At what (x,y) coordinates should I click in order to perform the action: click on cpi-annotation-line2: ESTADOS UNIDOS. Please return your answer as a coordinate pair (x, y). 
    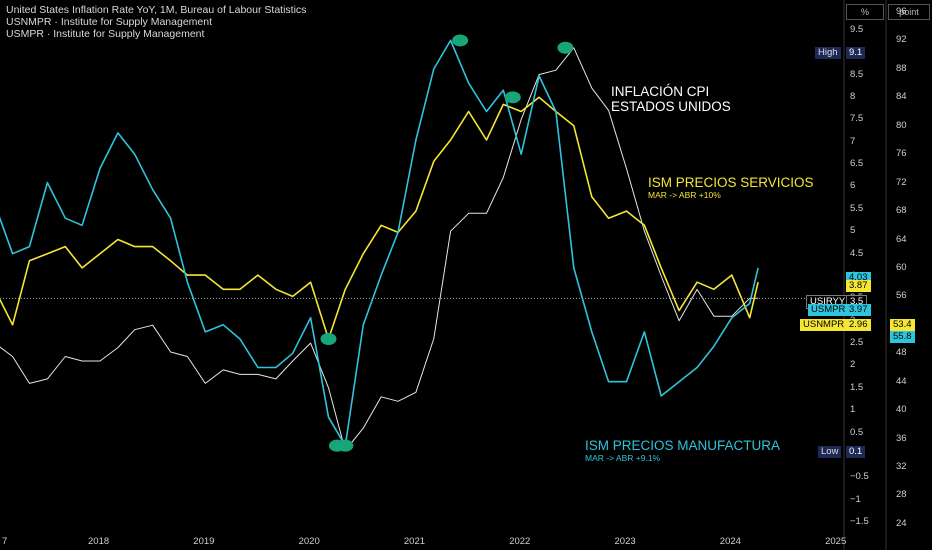
    Looking at the image, I should click on (671, 106).